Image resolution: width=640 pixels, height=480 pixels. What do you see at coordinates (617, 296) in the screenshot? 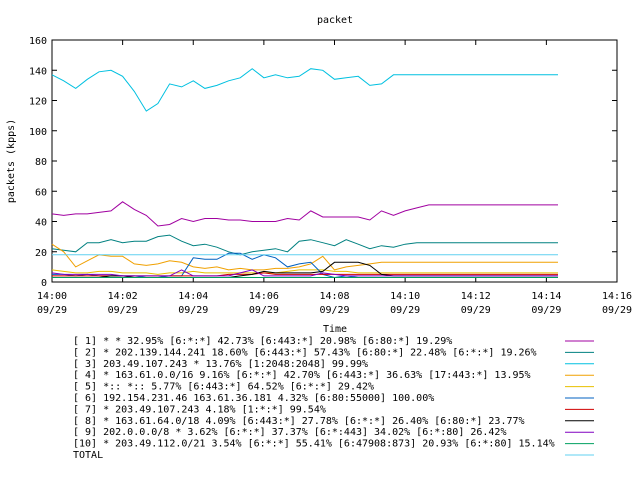
I see `x-tick-label-time: 14:16` at bounding box center [617, 296].